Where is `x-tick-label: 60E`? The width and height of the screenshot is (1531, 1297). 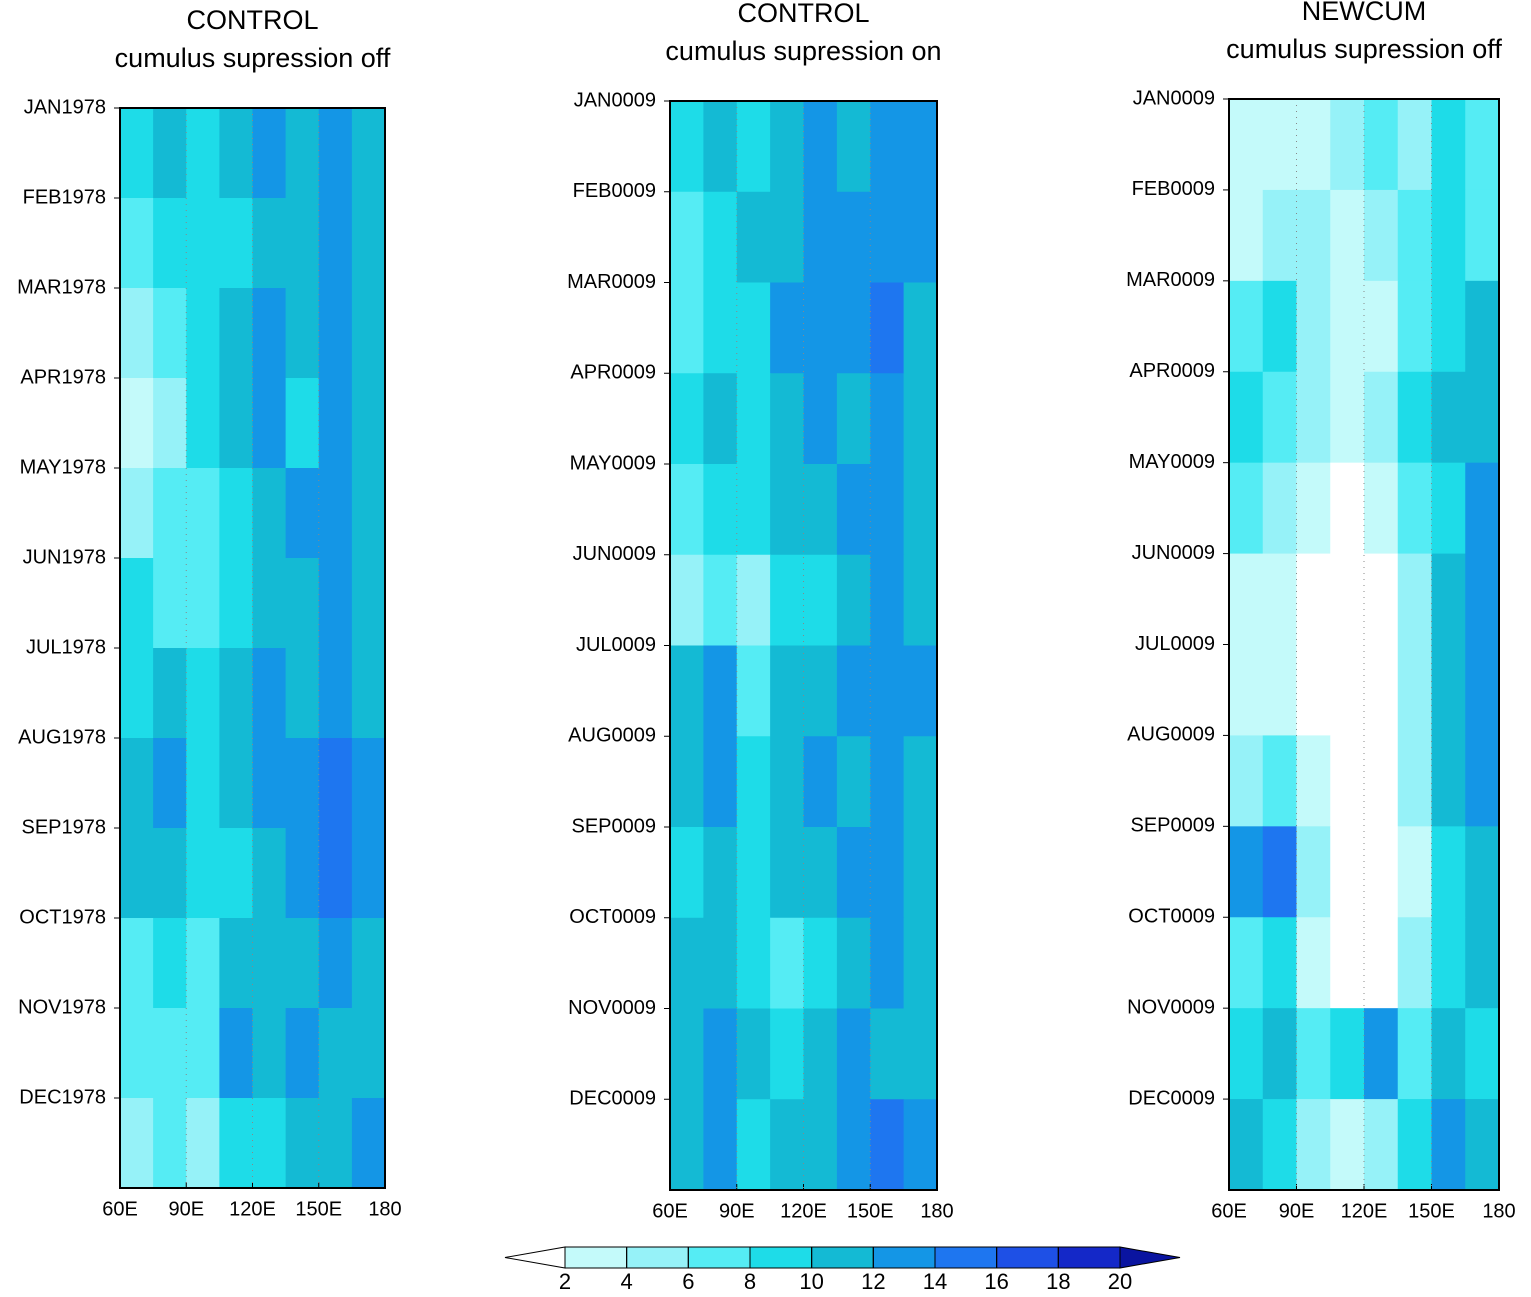
x-tick-label: 60E is located at coordinates (1229, 1211).